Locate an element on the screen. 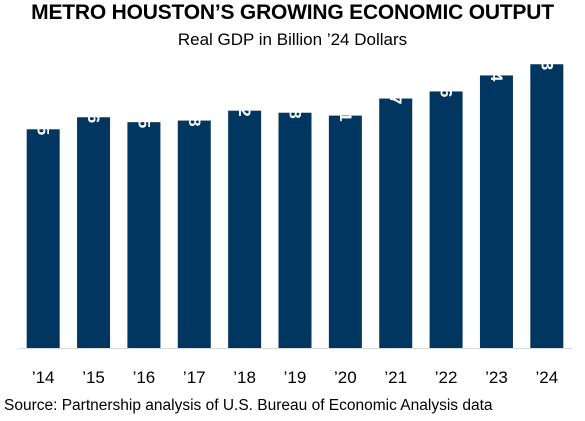  chart-subtitle: Real GDP in Billion ’24 Dollars is located at coordinates (292, 39).